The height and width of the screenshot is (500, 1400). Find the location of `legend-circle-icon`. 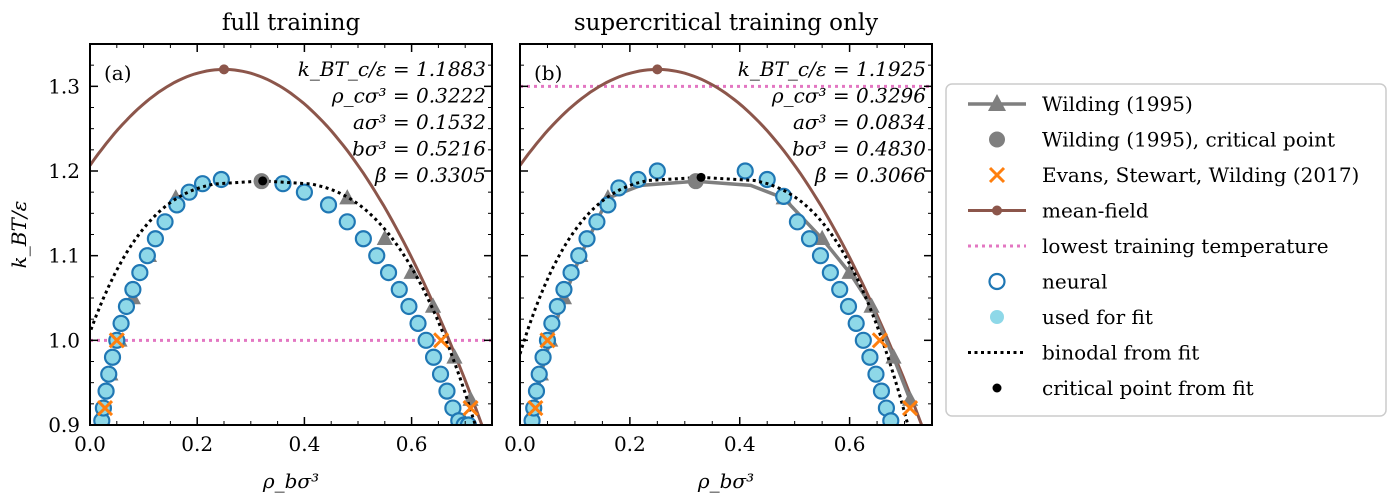

legend-circle-icon is located at coordinates (997, 139).